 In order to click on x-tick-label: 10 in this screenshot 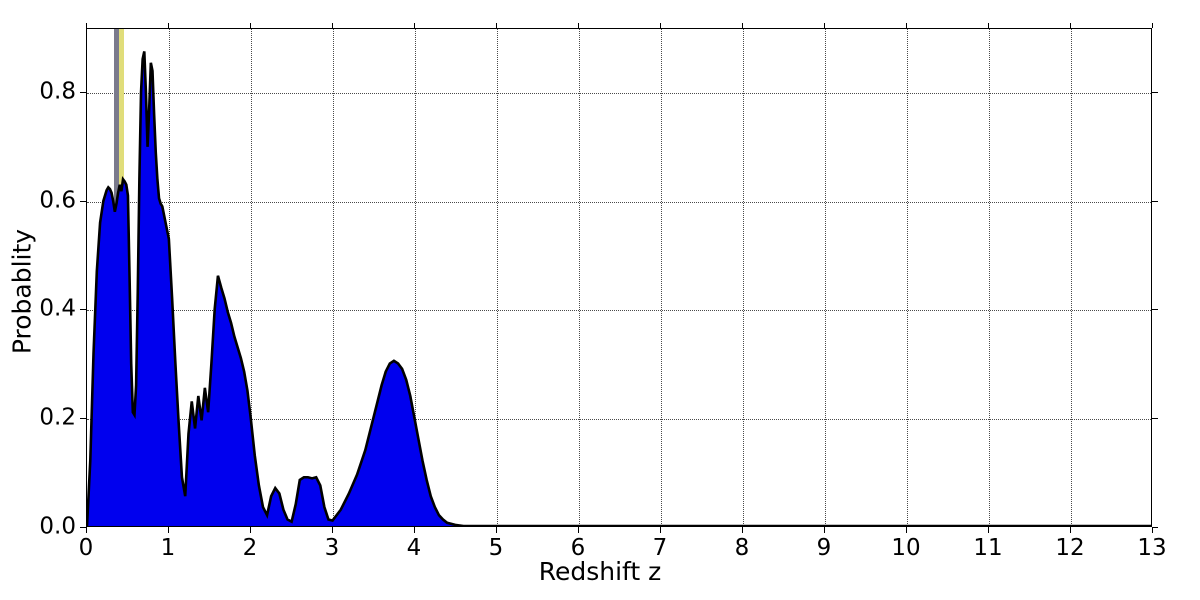, I will do `click(906, 548)`.